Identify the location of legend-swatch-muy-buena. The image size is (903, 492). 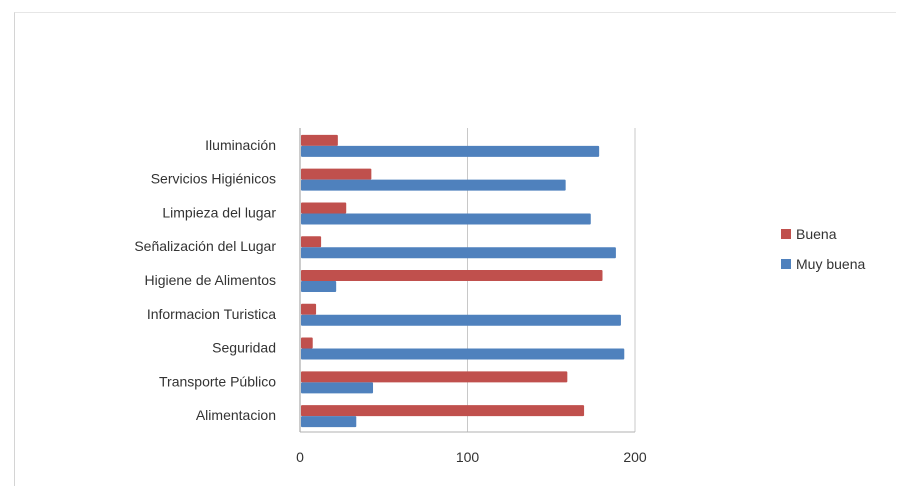
(786, 264).